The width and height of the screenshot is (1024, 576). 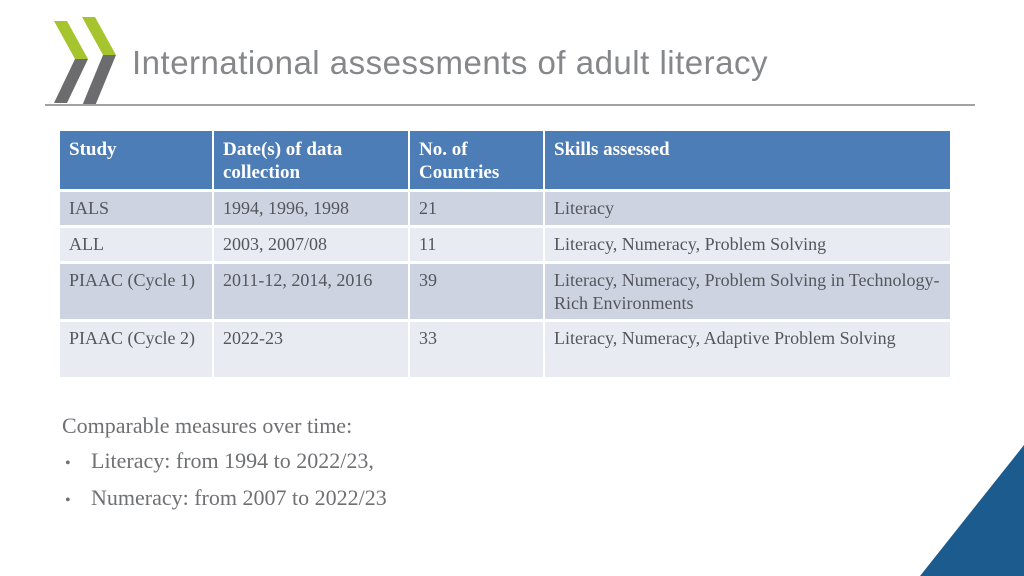 What do you see at coordinates (747, 246) in the screenshot?
I see `table-cell: Literacy, Numeracy, Problem Solving` at bounding box center [747, 246].